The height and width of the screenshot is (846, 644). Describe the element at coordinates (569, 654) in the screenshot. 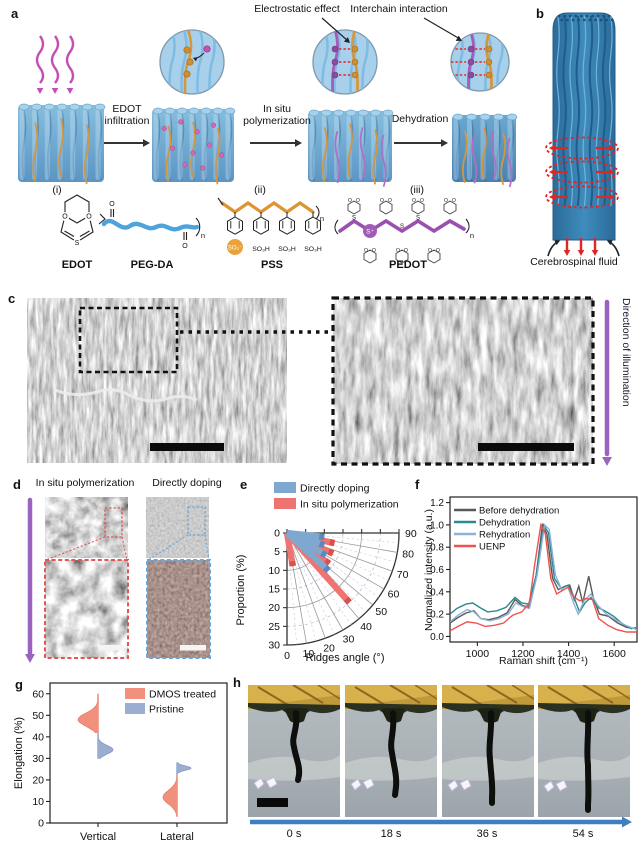

I see `chart-text: 1400` at that location.